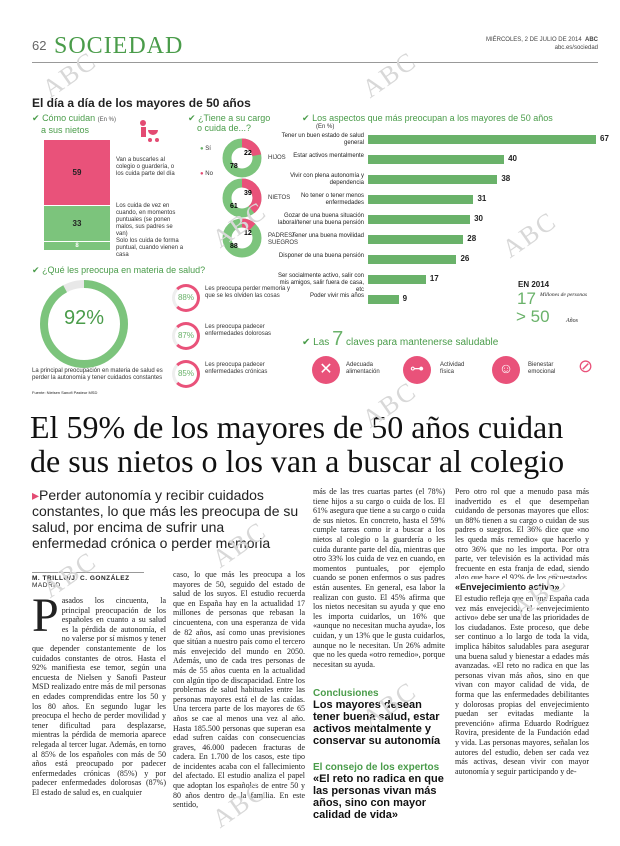 The width and height of the screenshot is (620, 846). I want to click on donut-yes-value: 88, so click(234, 246).